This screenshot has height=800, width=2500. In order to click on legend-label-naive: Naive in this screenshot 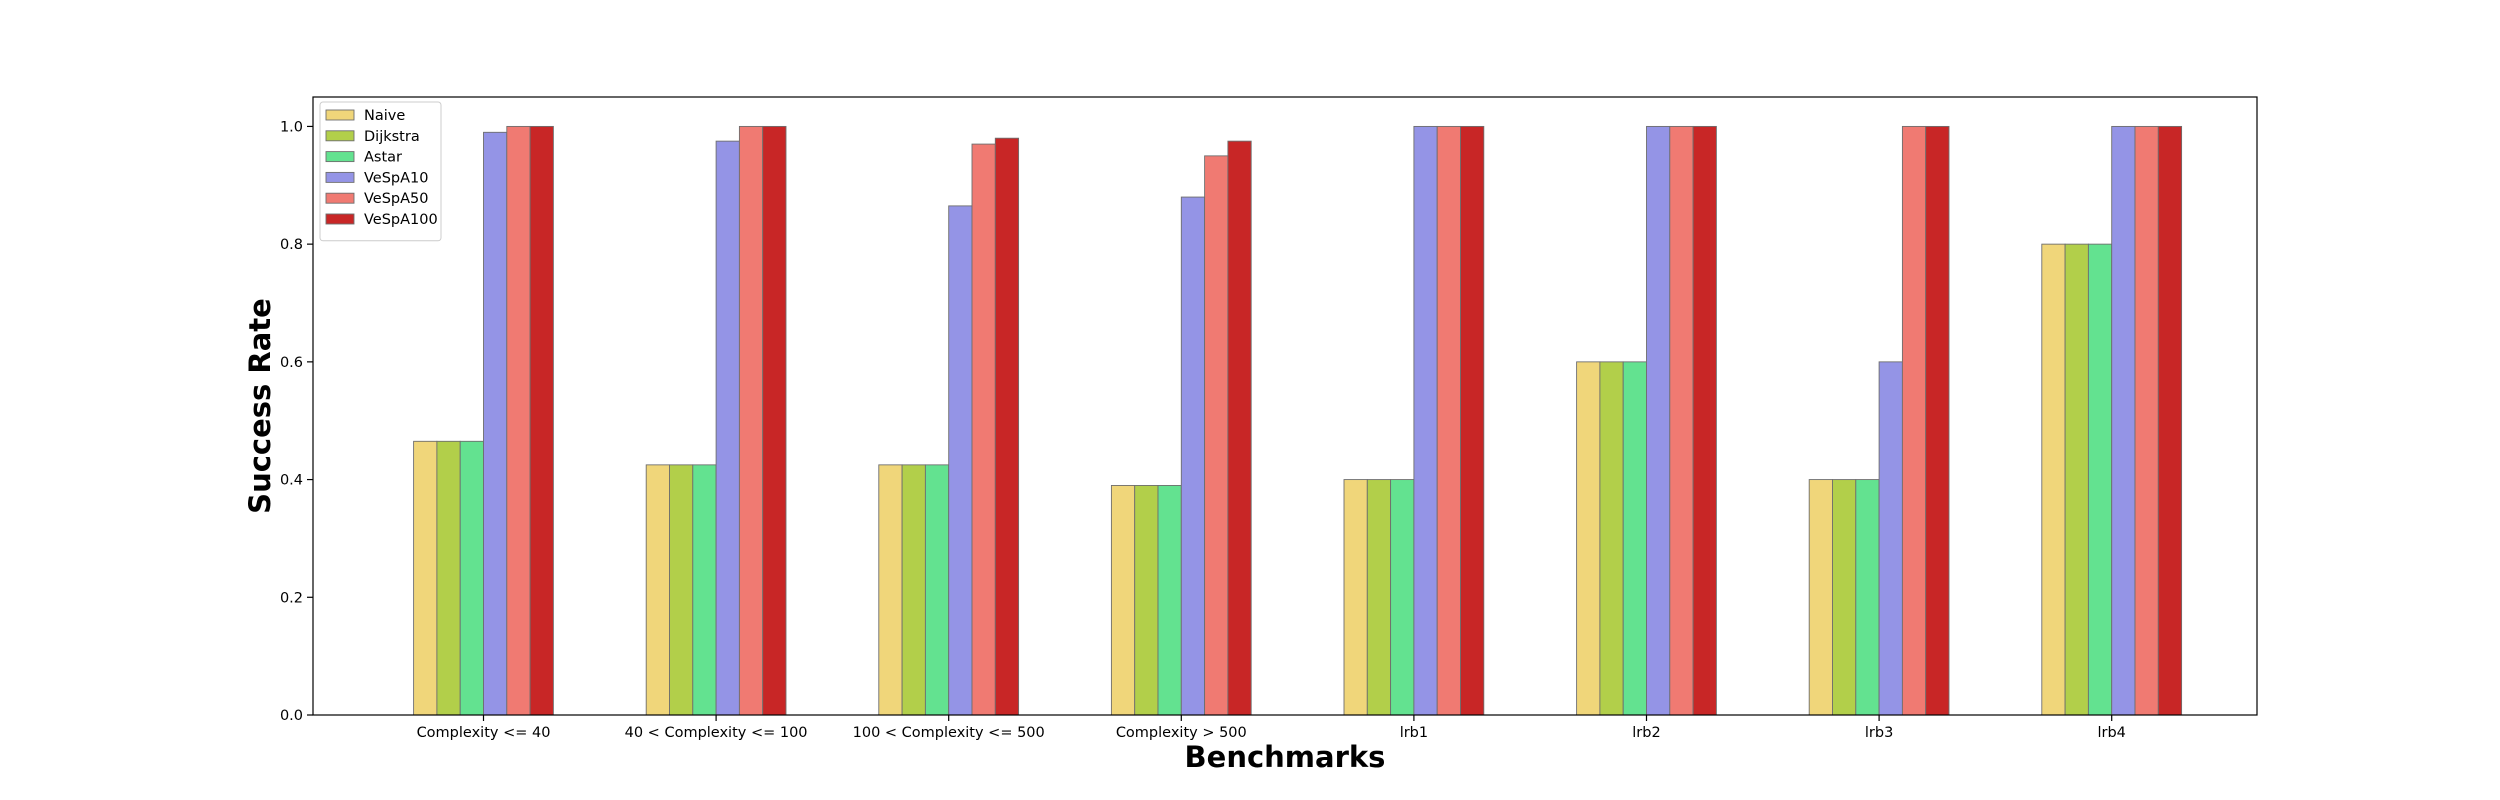, I will do `click(384, 116)`.